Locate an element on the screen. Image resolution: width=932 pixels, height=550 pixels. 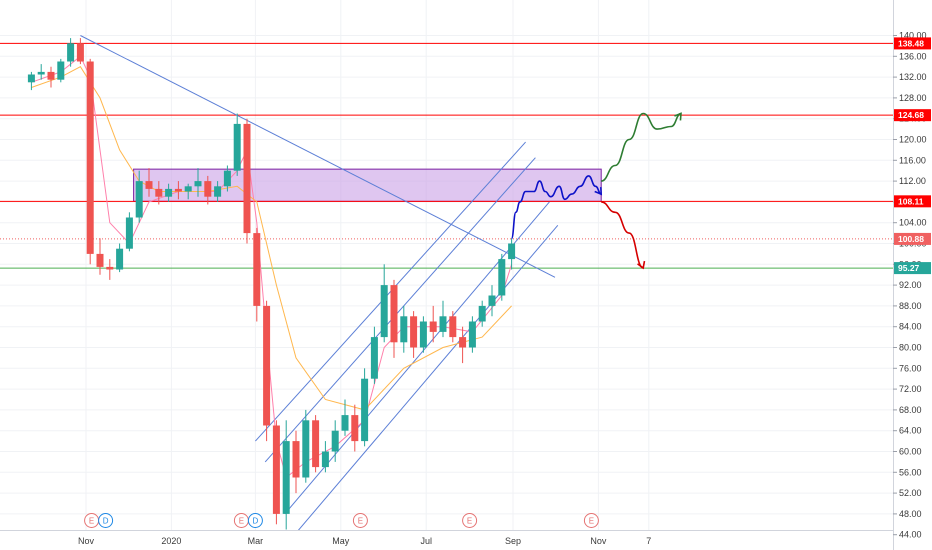
price-tick-label: 68.00 is located at coordinates (910, 410).